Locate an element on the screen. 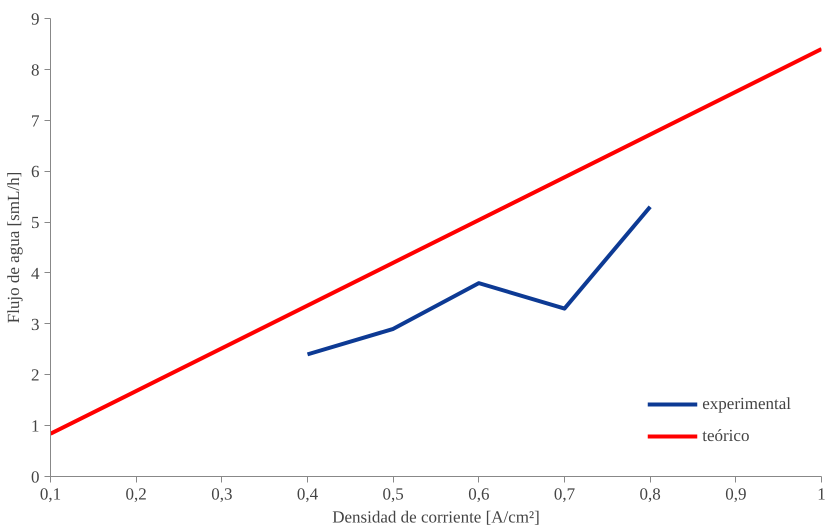 Image resolution: width=829 pixels, height=529 pixels. x-axis-title: Densidad de corriente [A/cm²] is located at coordinates (436, 517).